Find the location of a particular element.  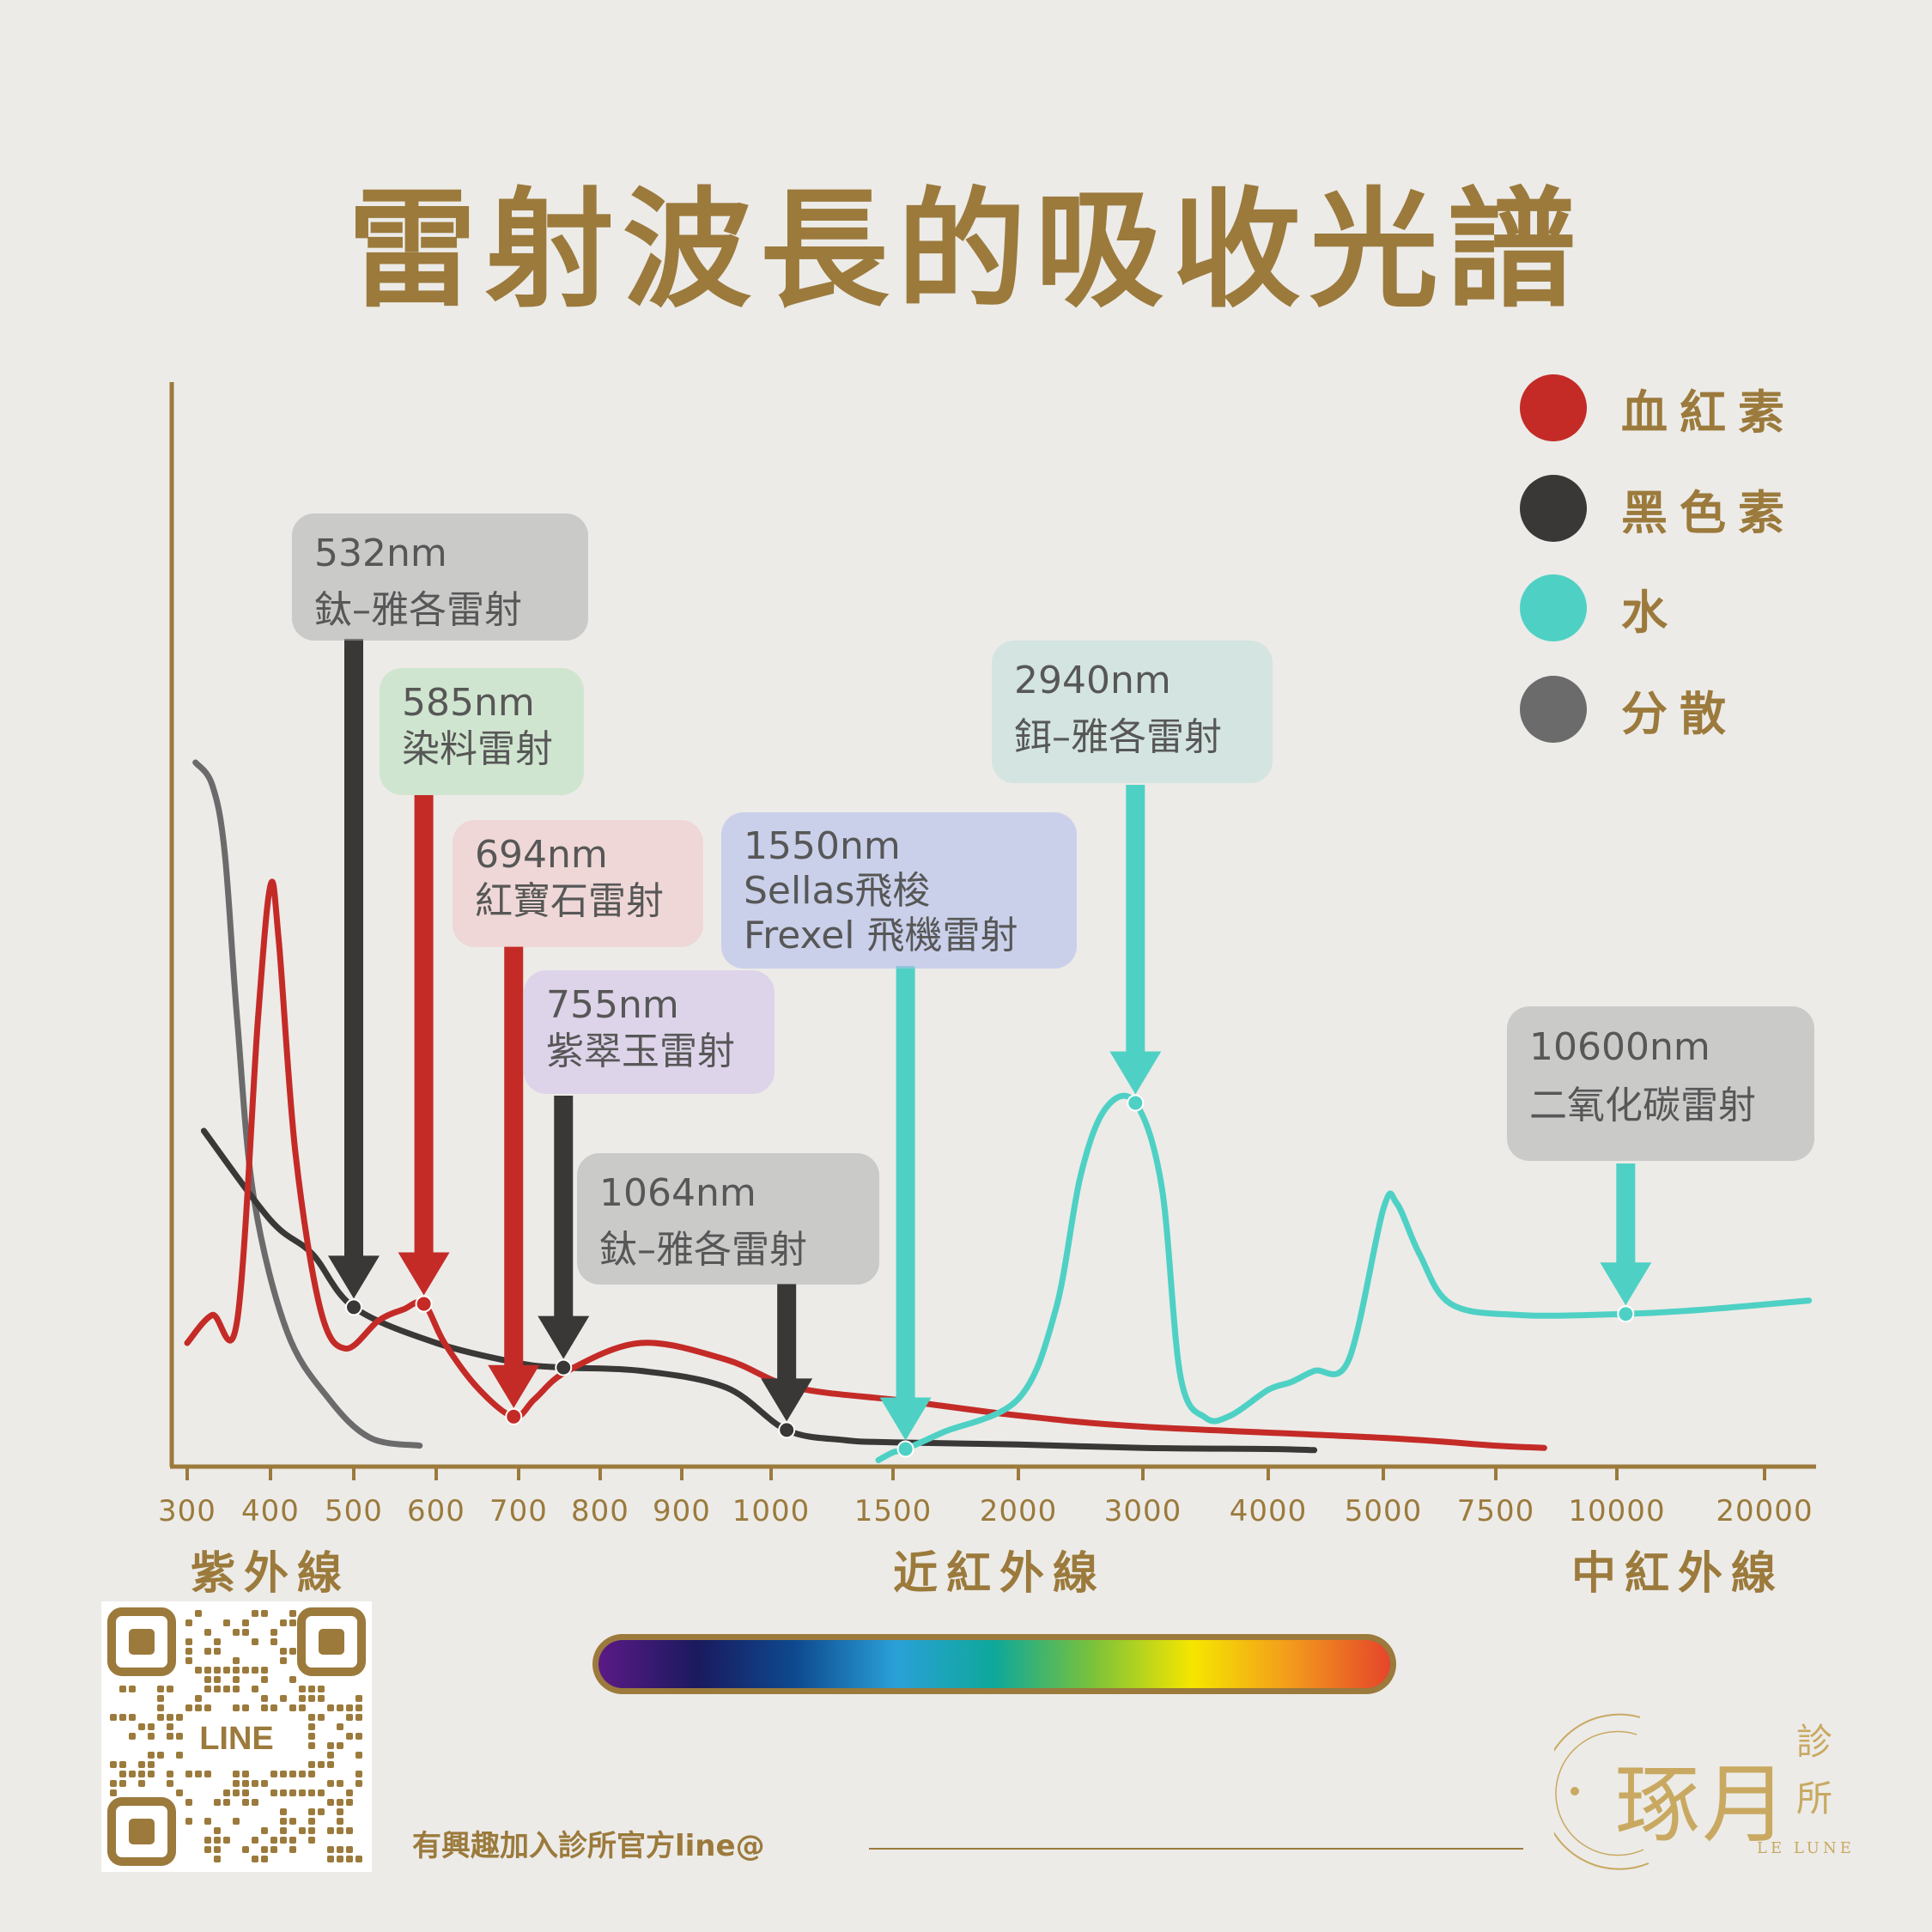

x-tick-label: 10000 is located at coordinates (1617, 1511).